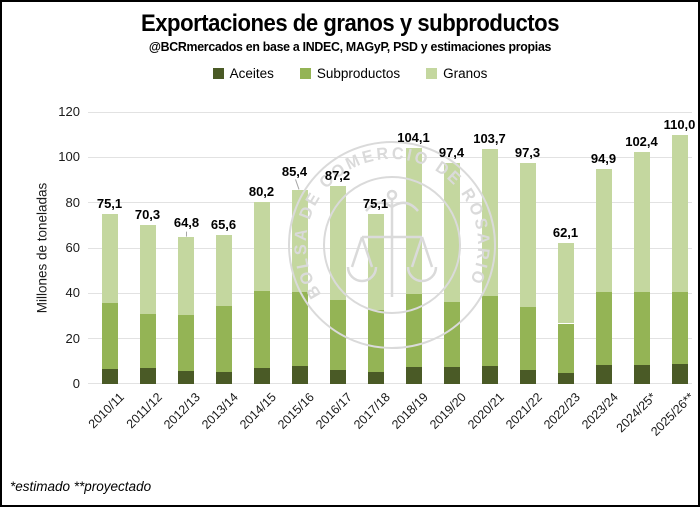 The width and height of the screenshot is (700, 507). I want to click on bar-segment-aceites-2012/13, so click(185, 377).